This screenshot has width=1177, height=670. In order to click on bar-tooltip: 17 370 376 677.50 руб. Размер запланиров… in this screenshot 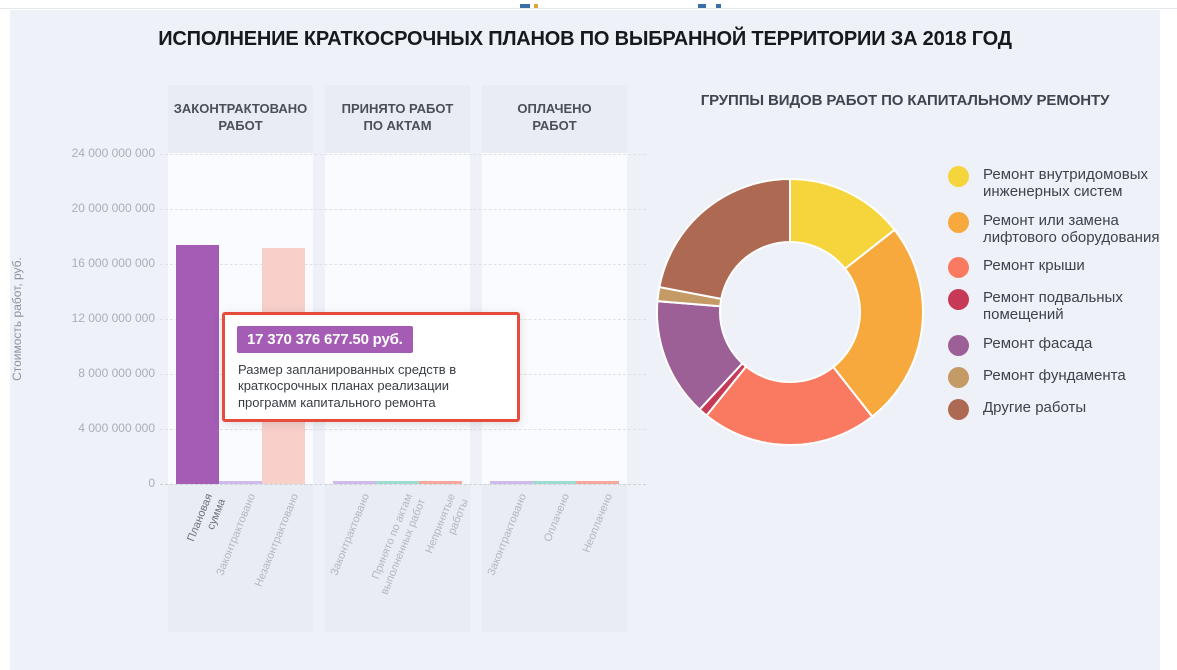, I will do `click(371, 367)`.